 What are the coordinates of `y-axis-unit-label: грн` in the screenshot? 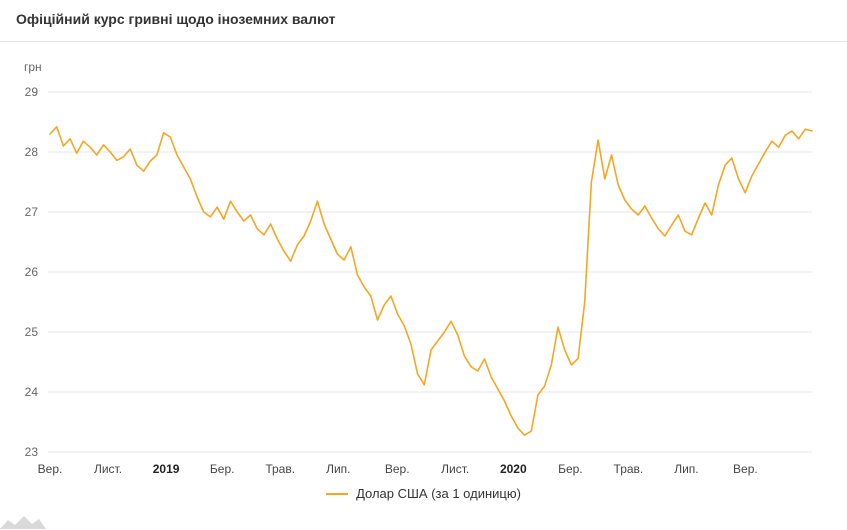 It's located at (33, 67).